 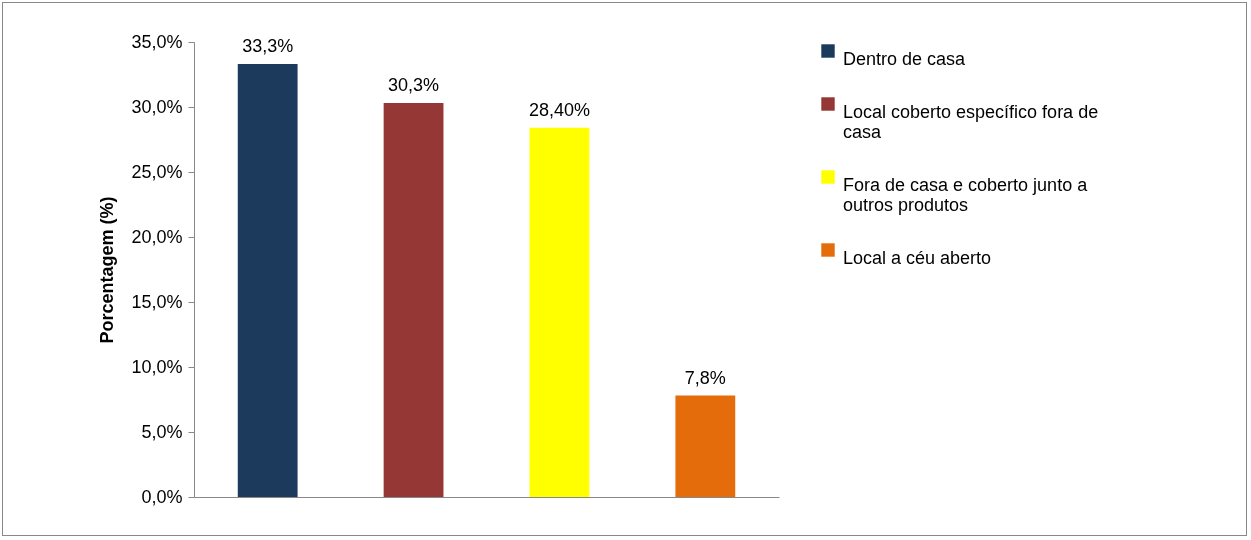 What do you see at coordinates (162, 431) in the screenshot?
I see `y-tick-label: 5,0%` at bounding box center [162, 431].